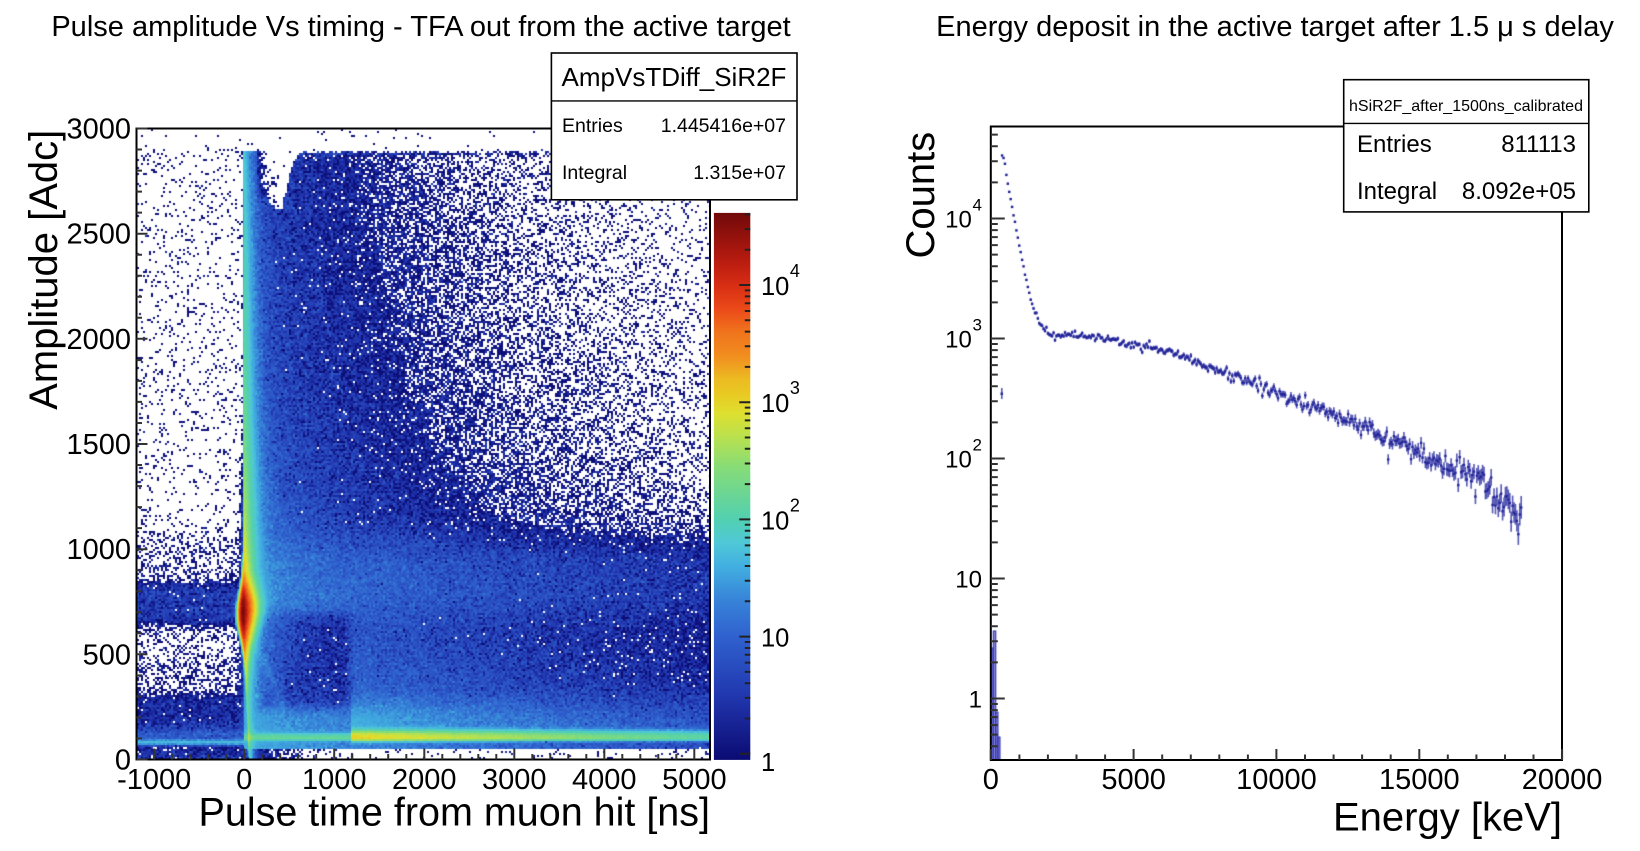 Image resolution: width=1640 pixels, height=851 pixels. What do you see at coordinates (44, 270) in the screenshot?
I see `svg-text: Amplitude [Adc]` at bounding box center [44, 270].